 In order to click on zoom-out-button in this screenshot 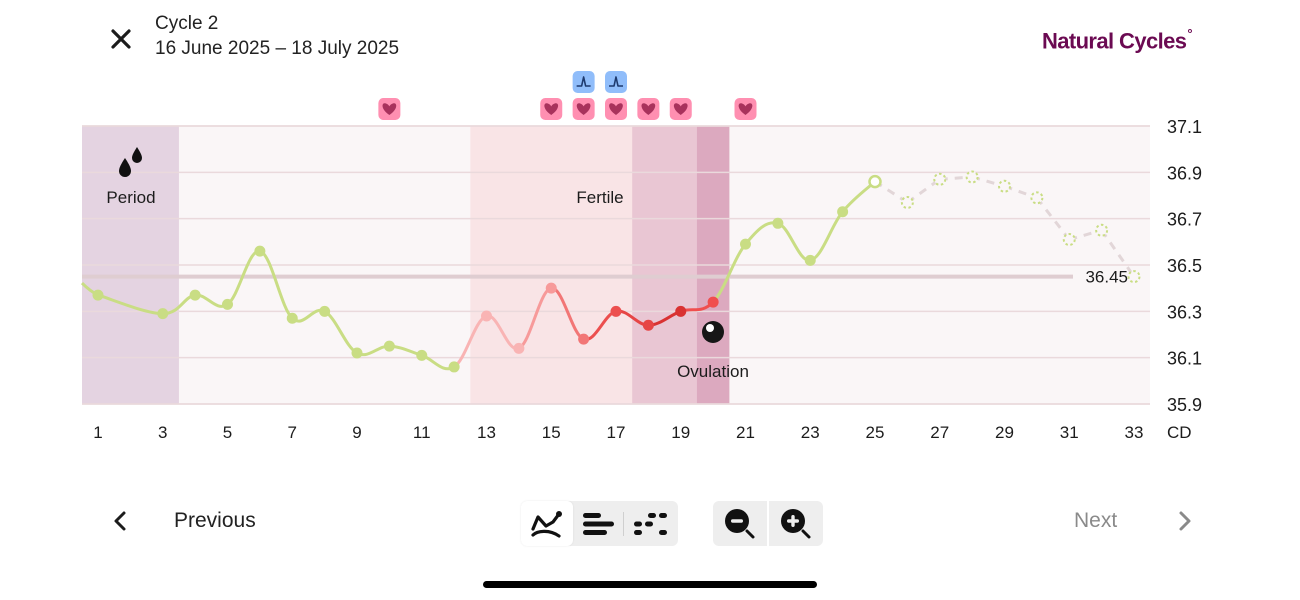, I will do `click(740, 523)`.